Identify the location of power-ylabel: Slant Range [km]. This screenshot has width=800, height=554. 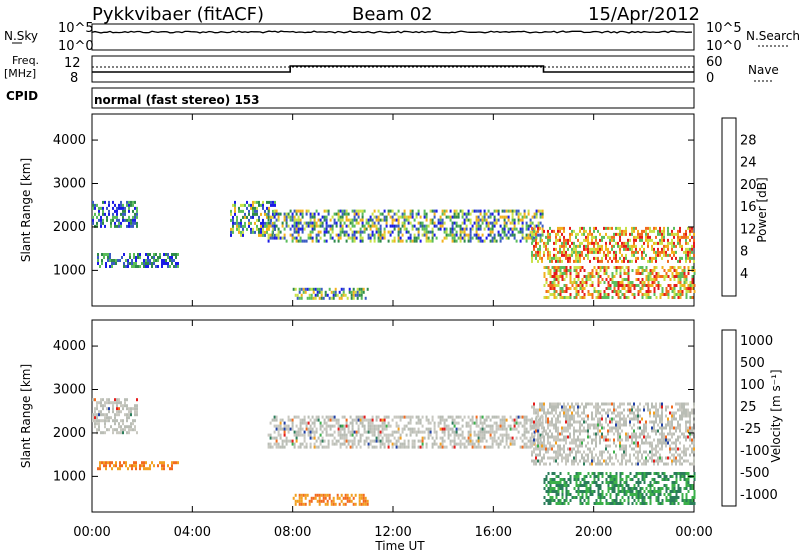
(26, 210).